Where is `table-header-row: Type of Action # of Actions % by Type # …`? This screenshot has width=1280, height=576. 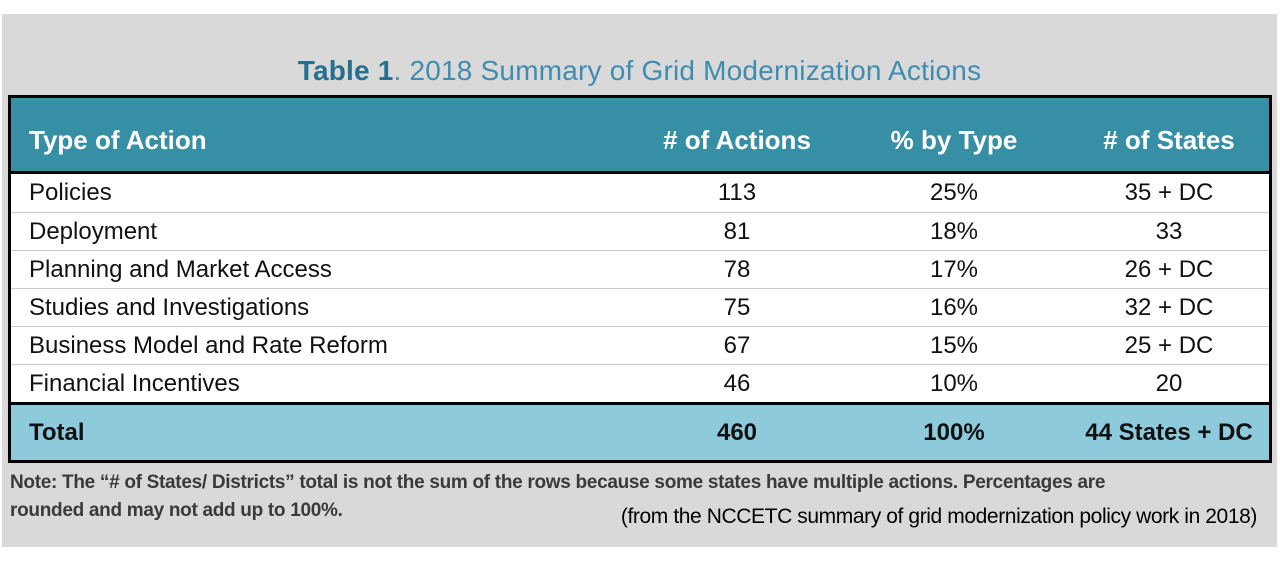 table-header-row: Type of Action # of Actions % by Type # … is located at coordinates (640, 136).